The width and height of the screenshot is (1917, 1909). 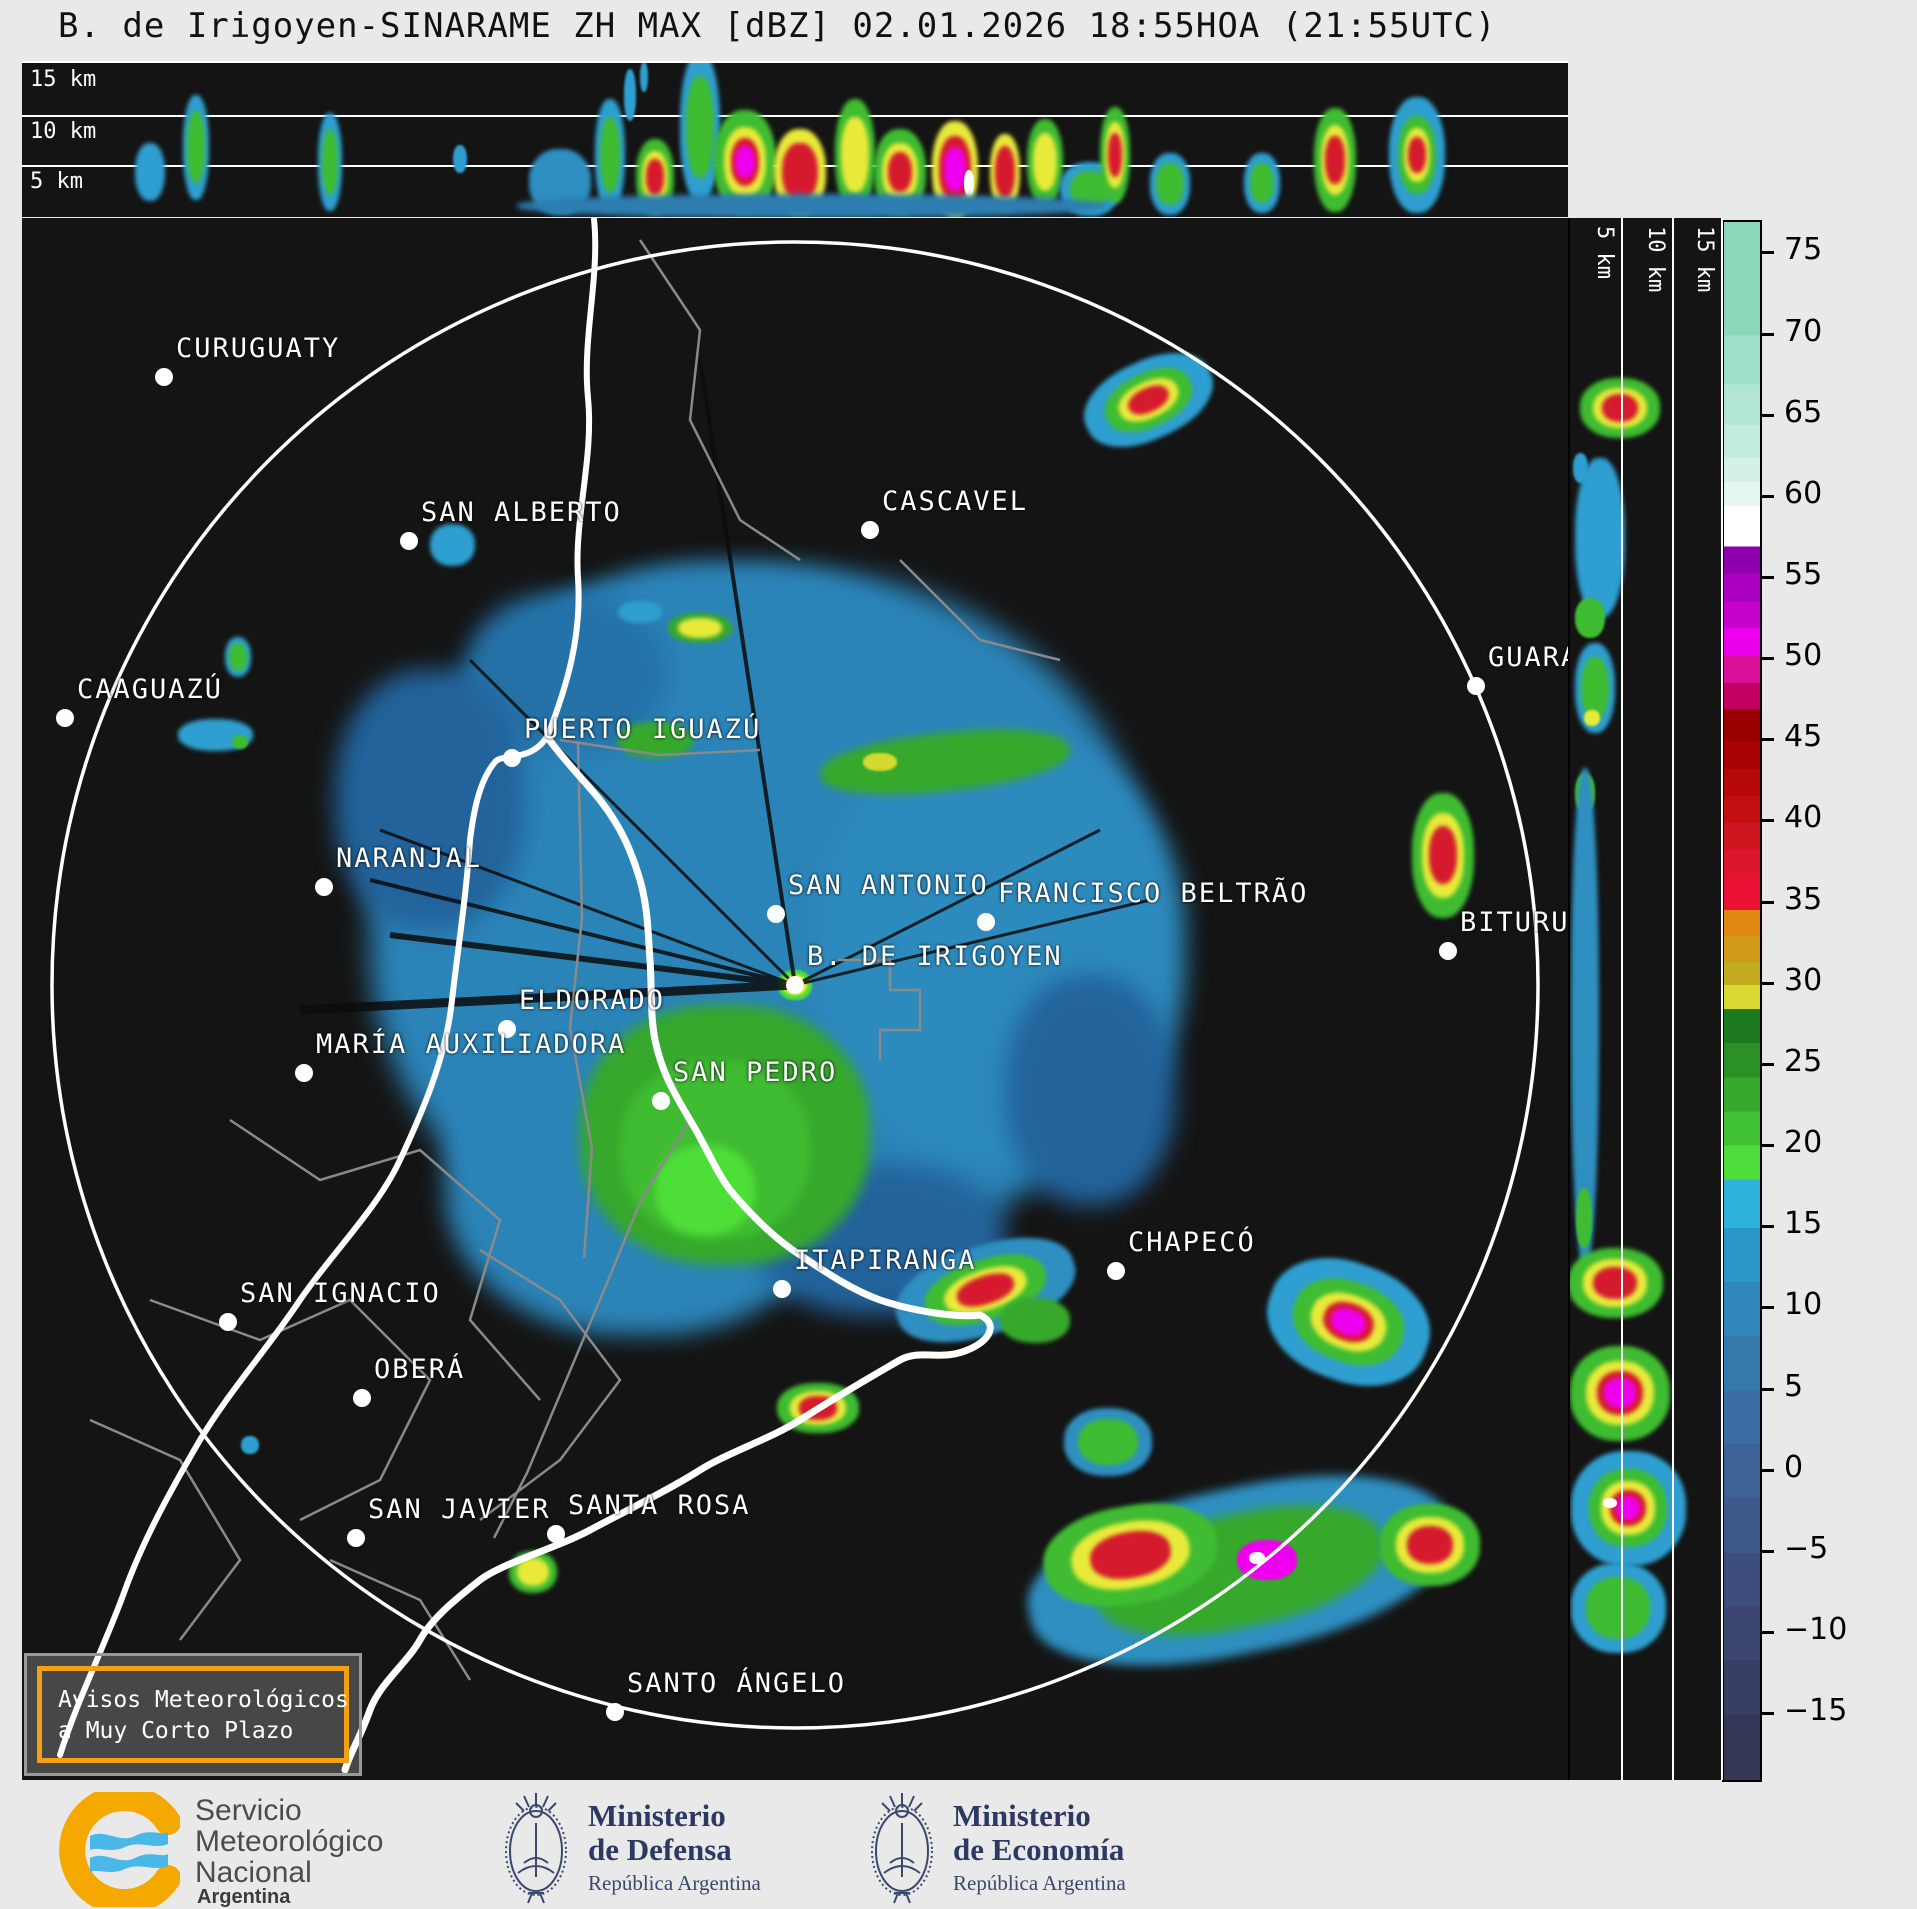 I want to click on defensa-republica: República Argentina, so click(x=674, y=1883).